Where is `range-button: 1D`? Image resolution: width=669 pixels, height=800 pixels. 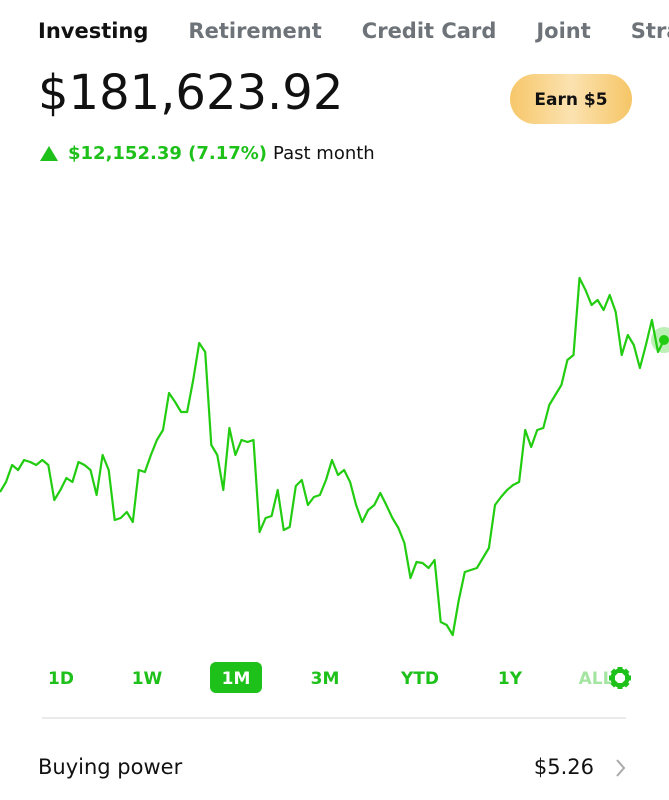 range-button: 1D is located at coordinates (61, 679).